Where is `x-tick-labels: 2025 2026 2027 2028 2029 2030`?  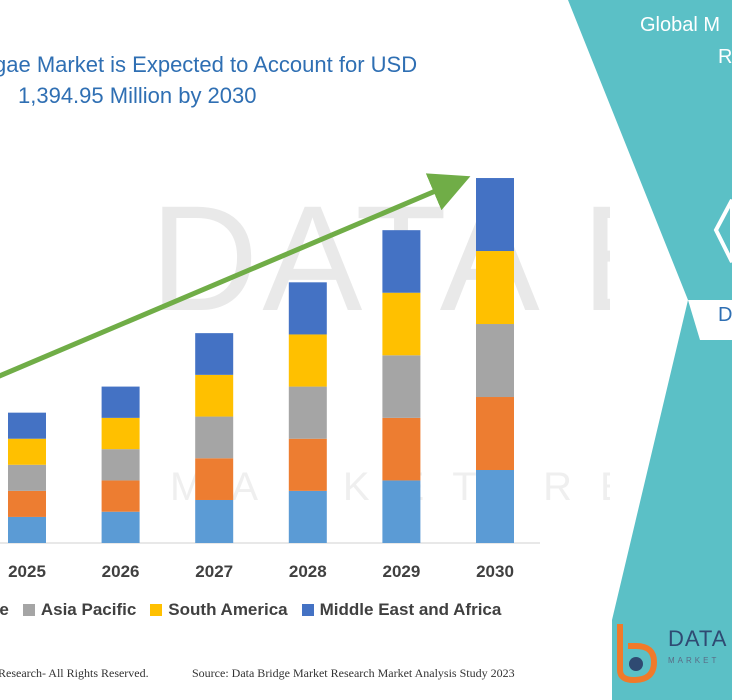
x-tick-labels: 2025 2026 2027 2028 2029 2030 is located at coordinates (261, 571).